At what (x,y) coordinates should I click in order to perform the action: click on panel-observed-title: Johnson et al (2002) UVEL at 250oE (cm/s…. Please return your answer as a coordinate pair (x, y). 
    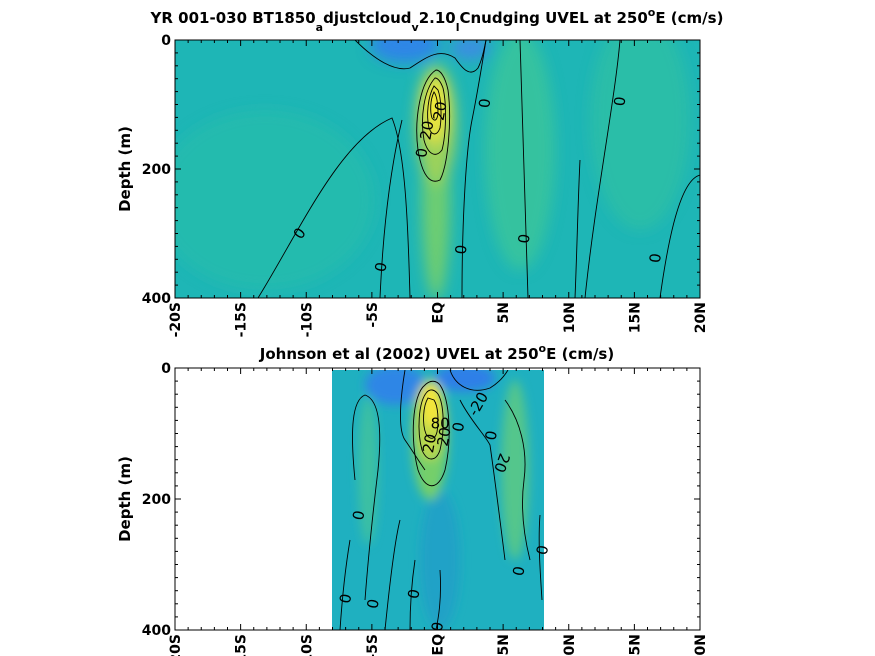
    Looking at the image, I should click on (436, 352).